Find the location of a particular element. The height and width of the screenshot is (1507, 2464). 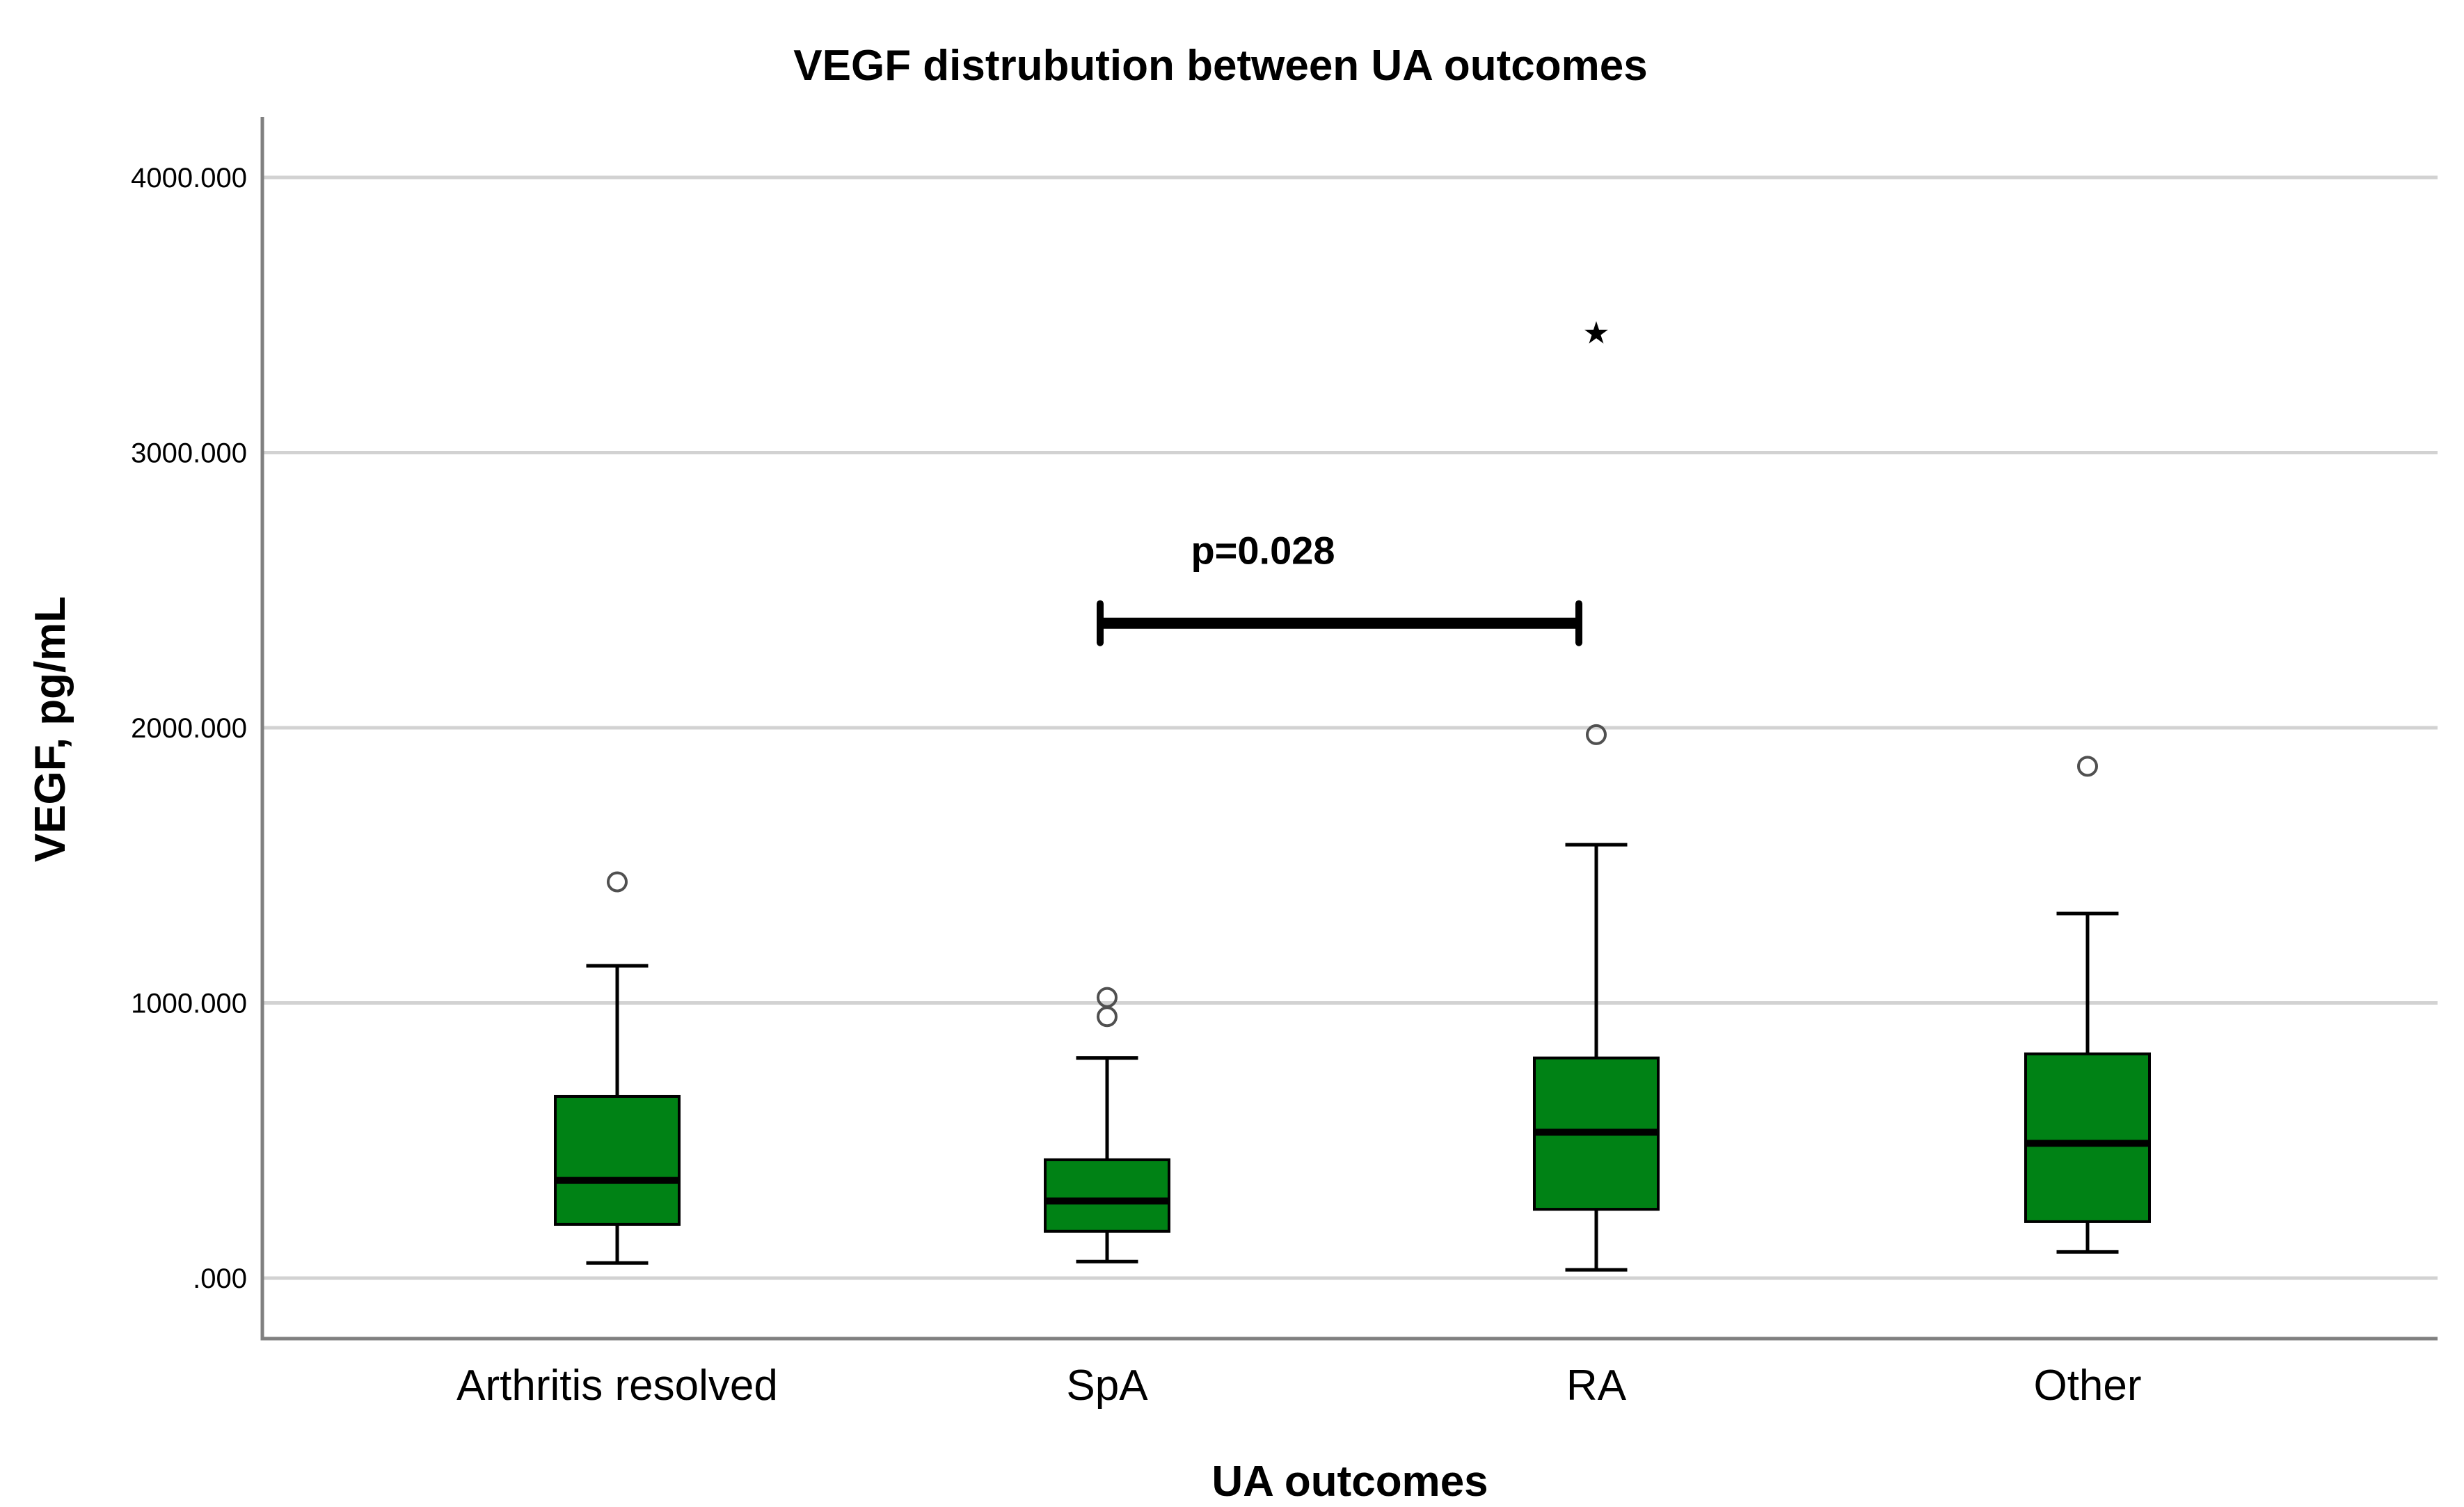

y-tick-label: 3000.000 is located at coordinates (189, 454).